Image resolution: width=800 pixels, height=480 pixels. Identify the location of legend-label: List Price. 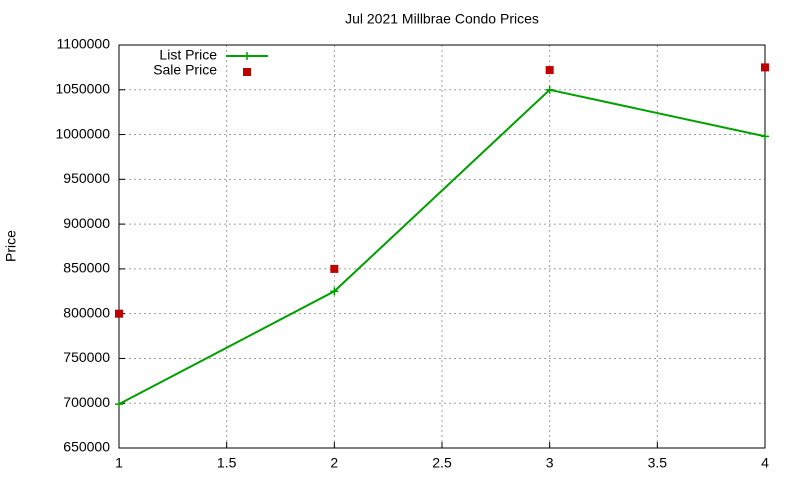
(188, 55).